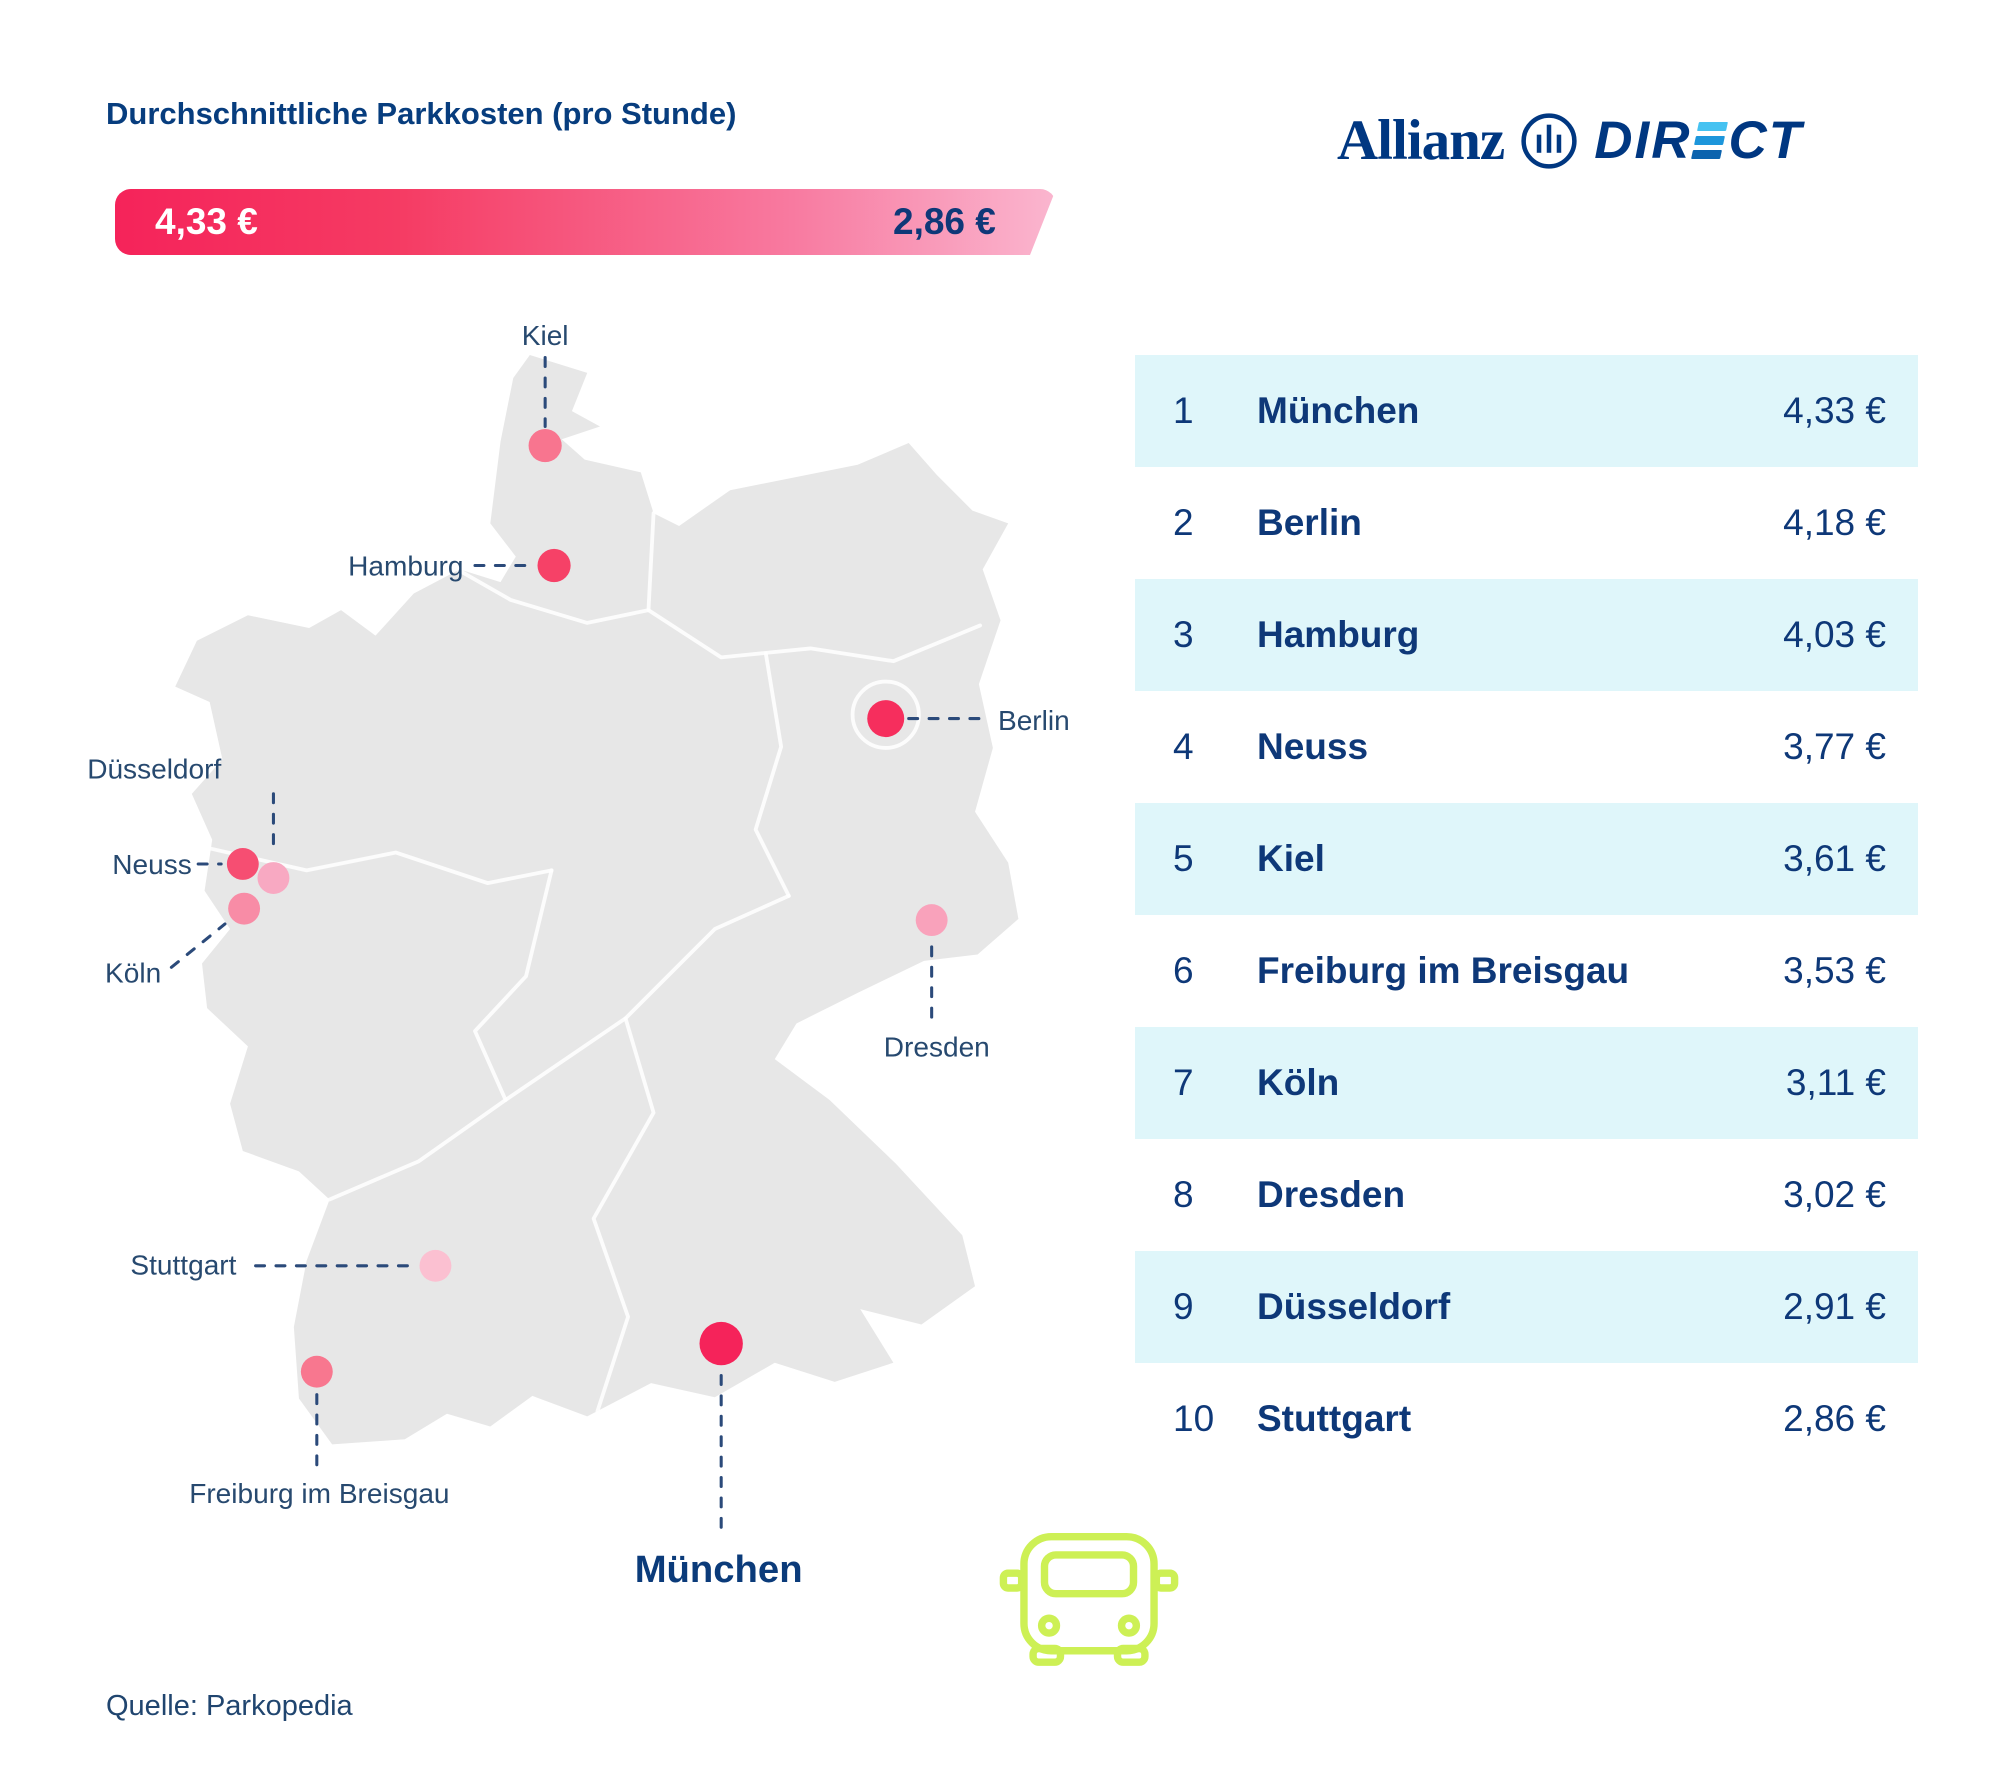 The image size is (2000, 1792). I want to click on rank: 3, so click(1183, 634).